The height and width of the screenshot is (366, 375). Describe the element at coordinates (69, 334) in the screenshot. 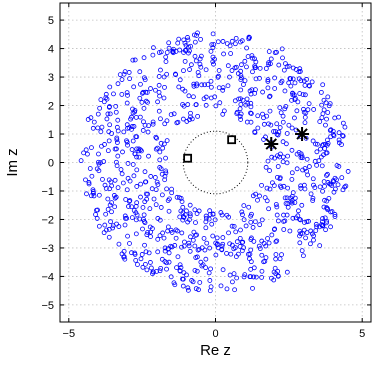

I see `x-tick-label: −5` at that location.